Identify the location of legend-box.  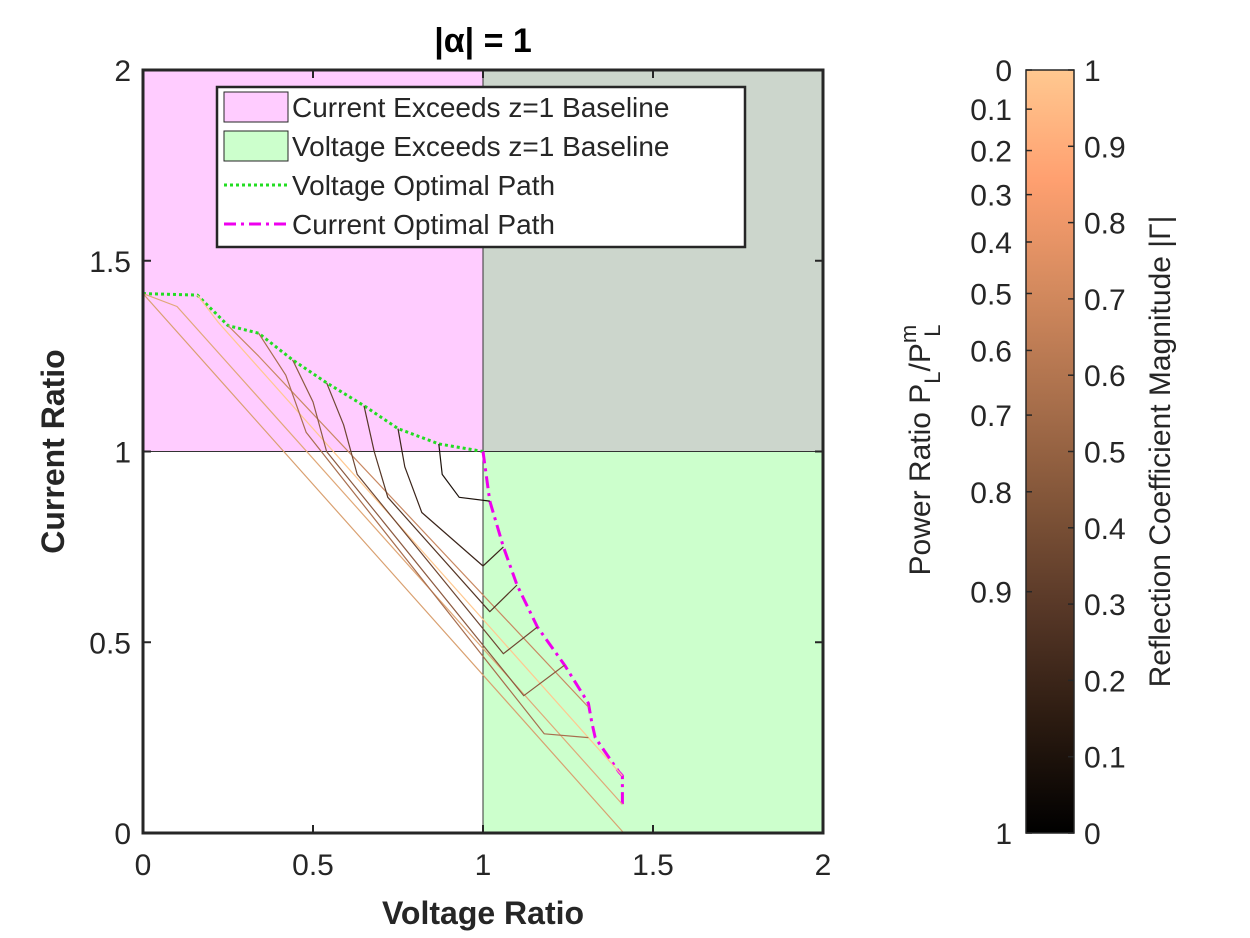
(481, 167).